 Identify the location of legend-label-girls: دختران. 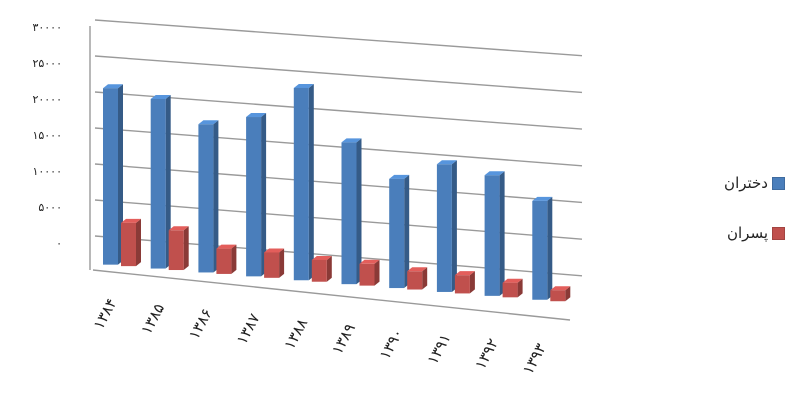
(746, 183).